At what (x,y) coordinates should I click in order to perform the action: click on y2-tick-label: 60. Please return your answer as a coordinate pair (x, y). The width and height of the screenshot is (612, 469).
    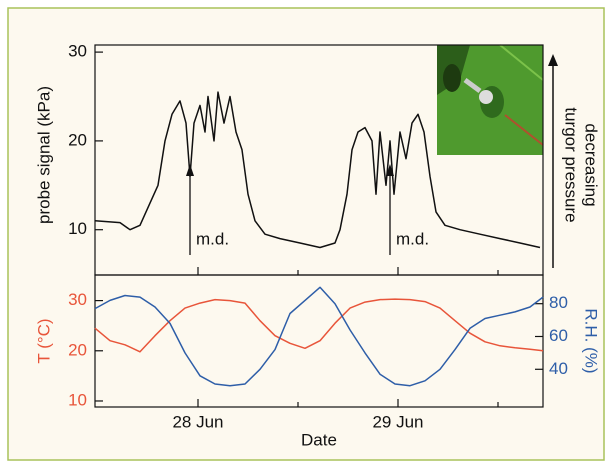
    Looking at the image, I should click on (558, 335).